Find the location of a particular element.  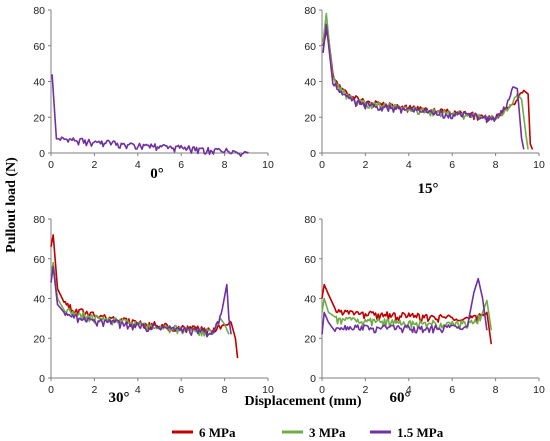

panel-caption: 15° is located at coordinates (428, 189).